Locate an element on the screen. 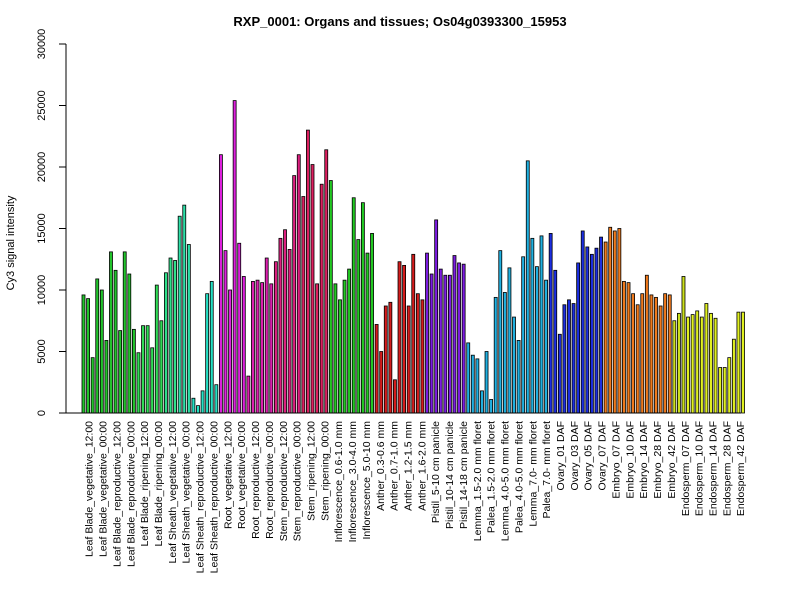 The height and width of the screenshot is (600, 800). x-tick-label: Embryo_07 DAF is located at coordinates (616, 460).